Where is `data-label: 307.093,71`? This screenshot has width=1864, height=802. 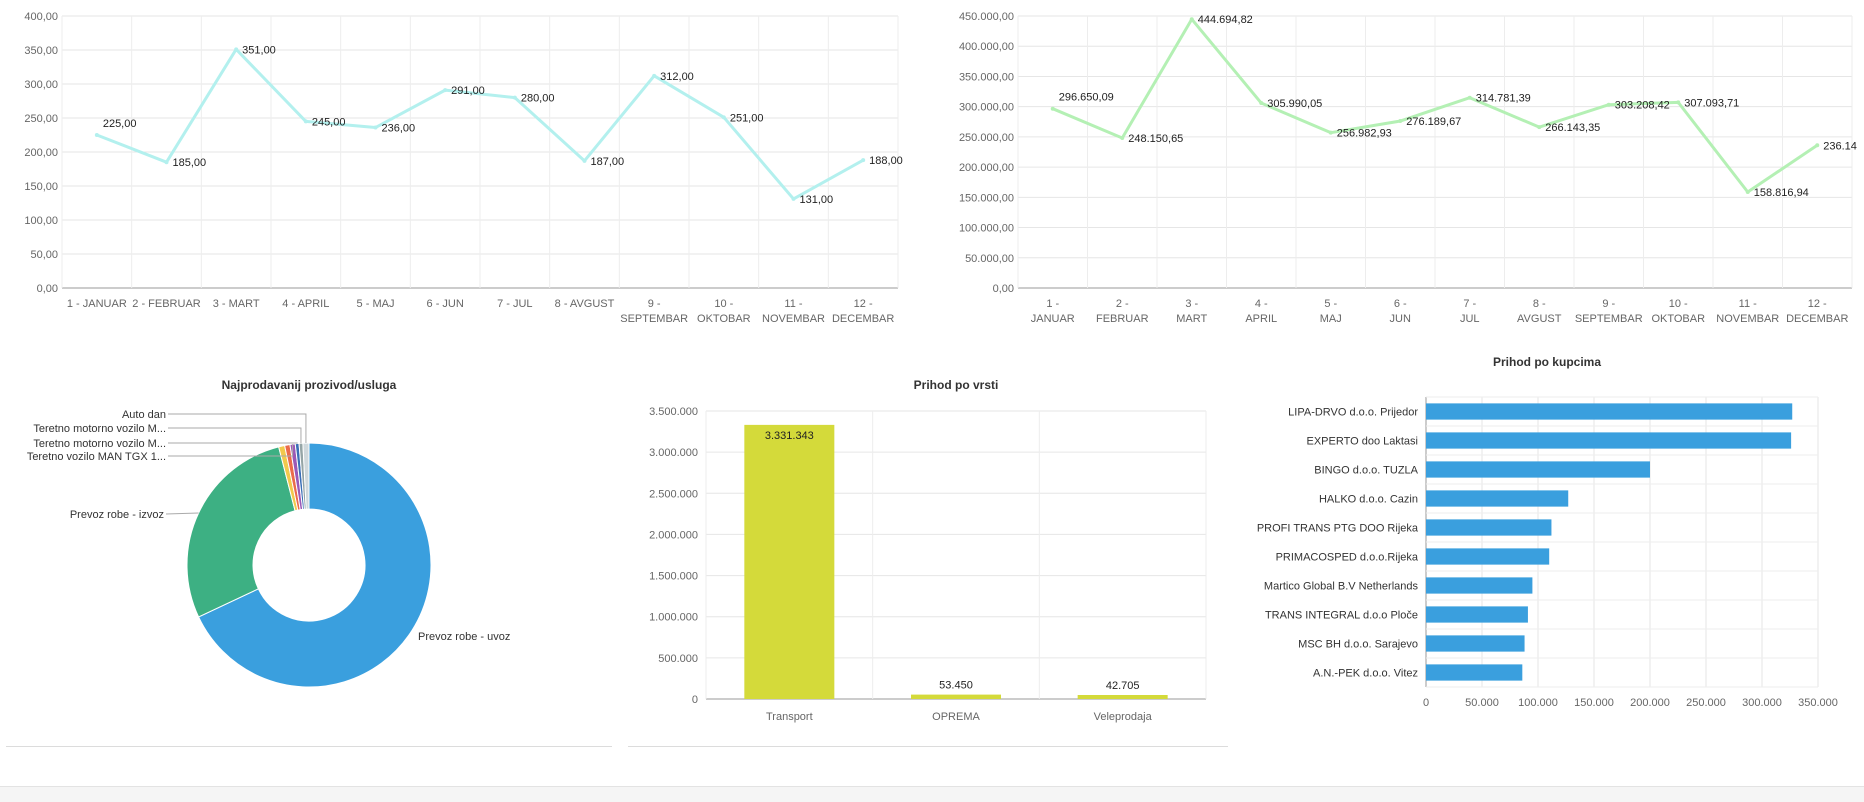
data-label: 307.093,71 is located at coordinates (1711, 103).